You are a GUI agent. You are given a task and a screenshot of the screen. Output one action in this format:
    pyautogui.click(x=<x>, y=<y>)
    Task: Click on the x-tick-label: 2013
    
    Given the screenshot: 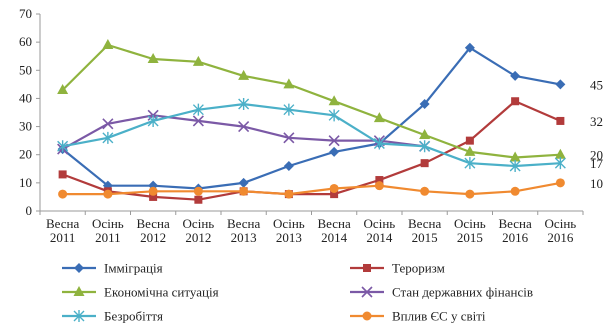 What is the action you would take?
    pyautogui.click(x=244, y=237)
    